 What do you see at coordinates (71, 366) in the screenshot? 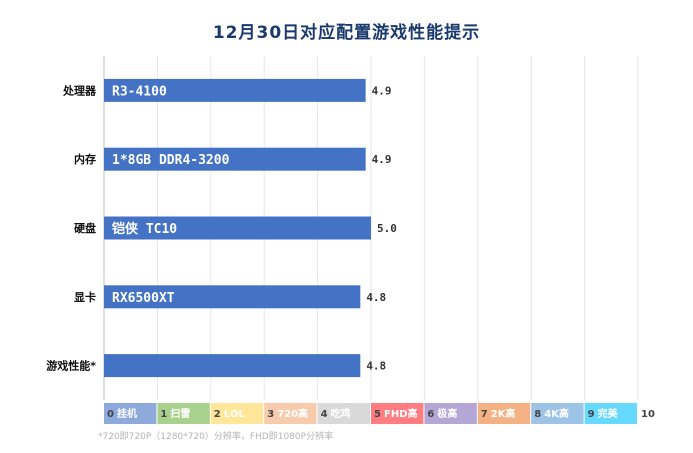
I see `category-label: 游戏性能*` at bounding box center [71, 366].